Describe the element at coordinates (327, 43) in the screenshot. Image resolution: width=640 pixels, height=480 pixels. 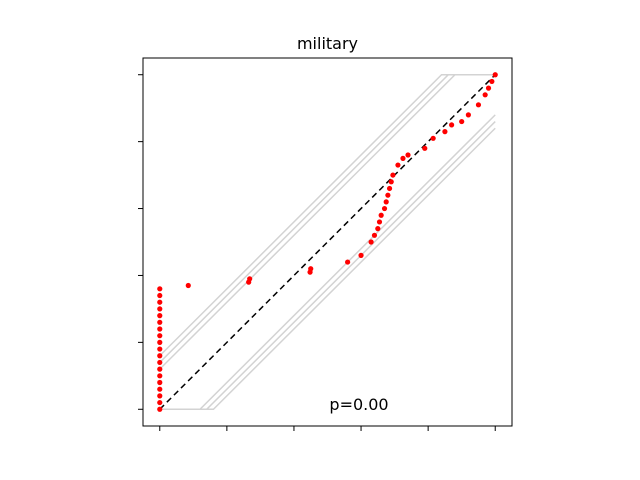
I see `chart-title: military` at that location.